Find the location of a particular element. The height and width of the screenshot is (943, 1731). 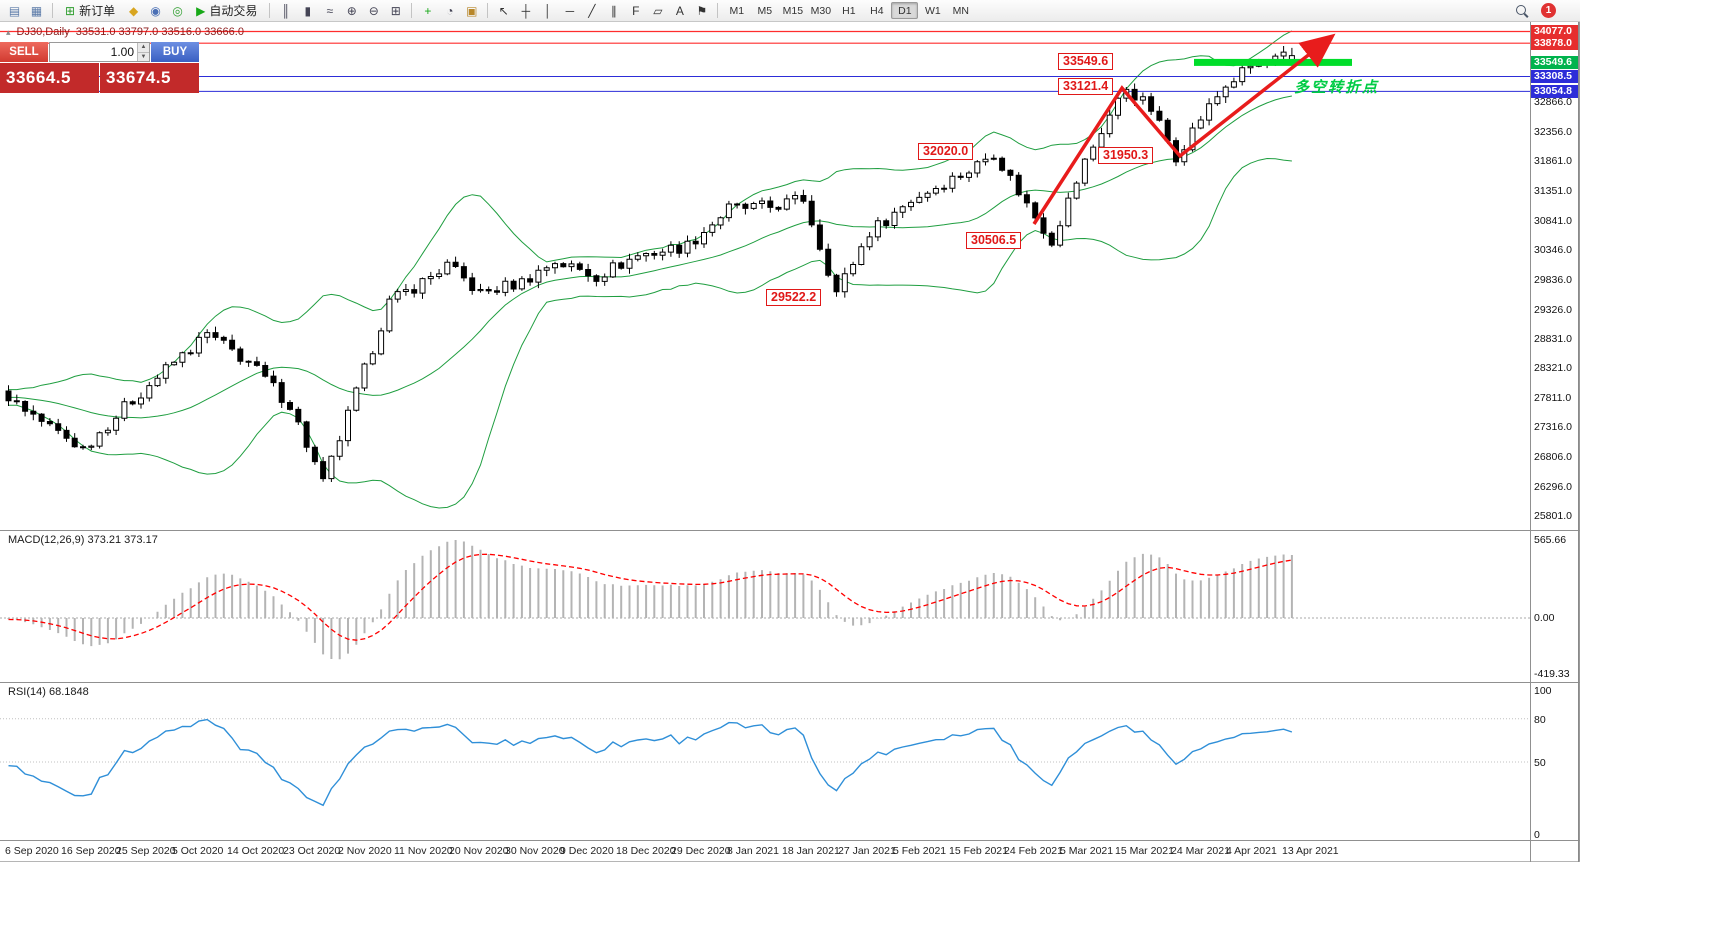

search-icon is located at coordinates (1522, 11).